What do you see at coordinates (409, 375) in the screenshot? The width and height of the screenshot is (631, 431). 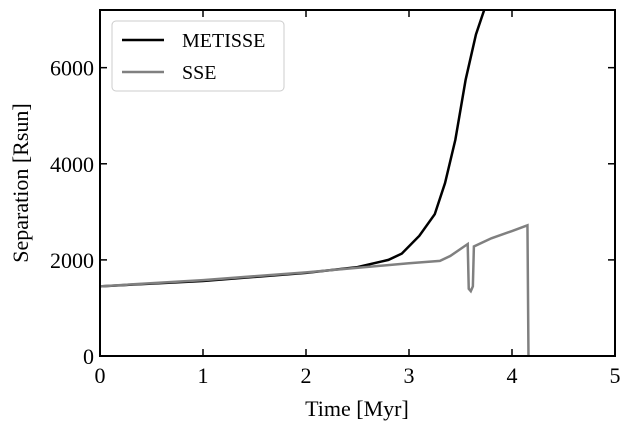 I see `x-tick-label: 3` at bounding box center [409, 375].